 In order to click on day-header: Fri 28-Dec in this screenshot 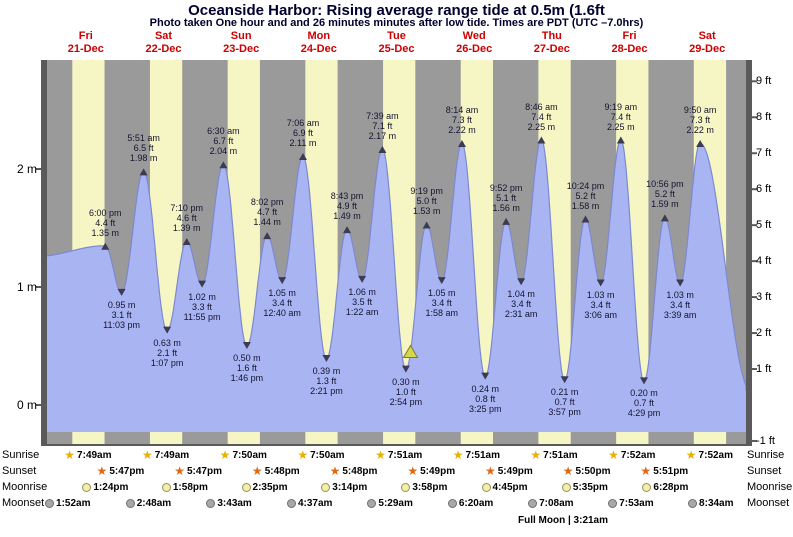, I will do `click(630, 43)`.